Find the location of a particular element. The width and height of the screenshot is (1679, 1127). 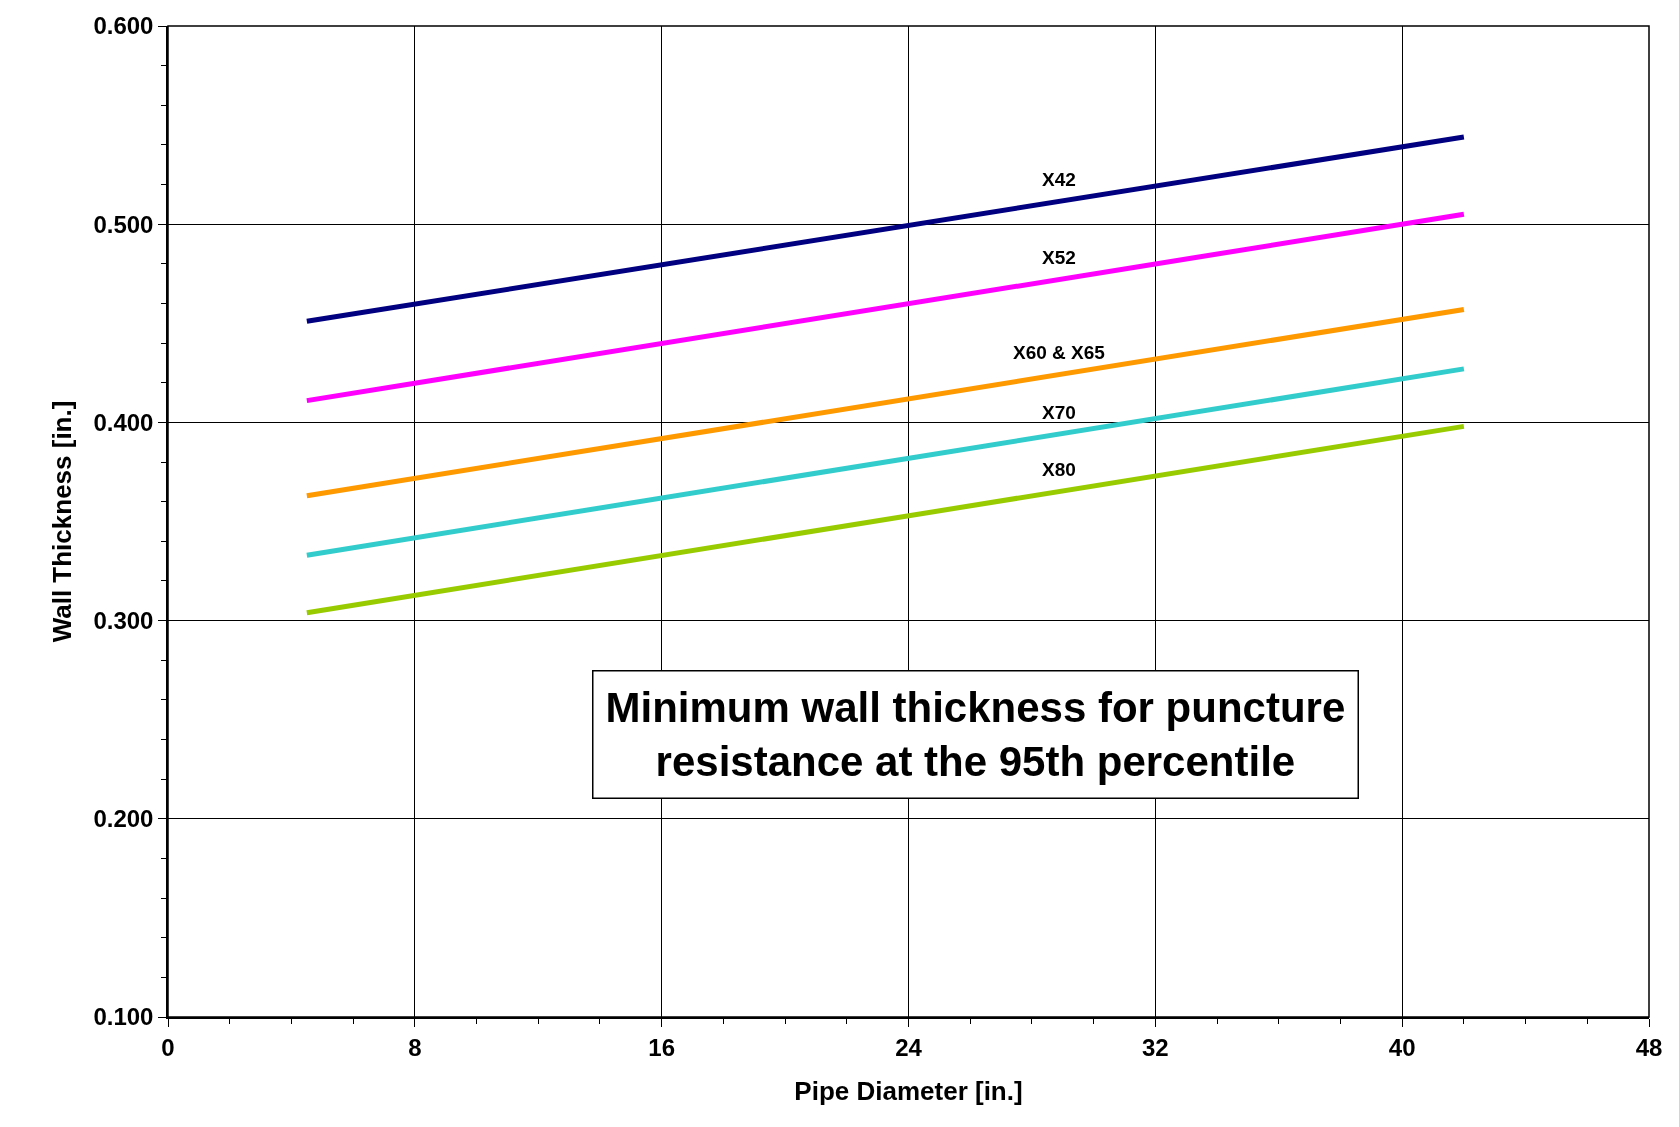

x-tick-label: 32 is located at coordinates (1155, 1047).